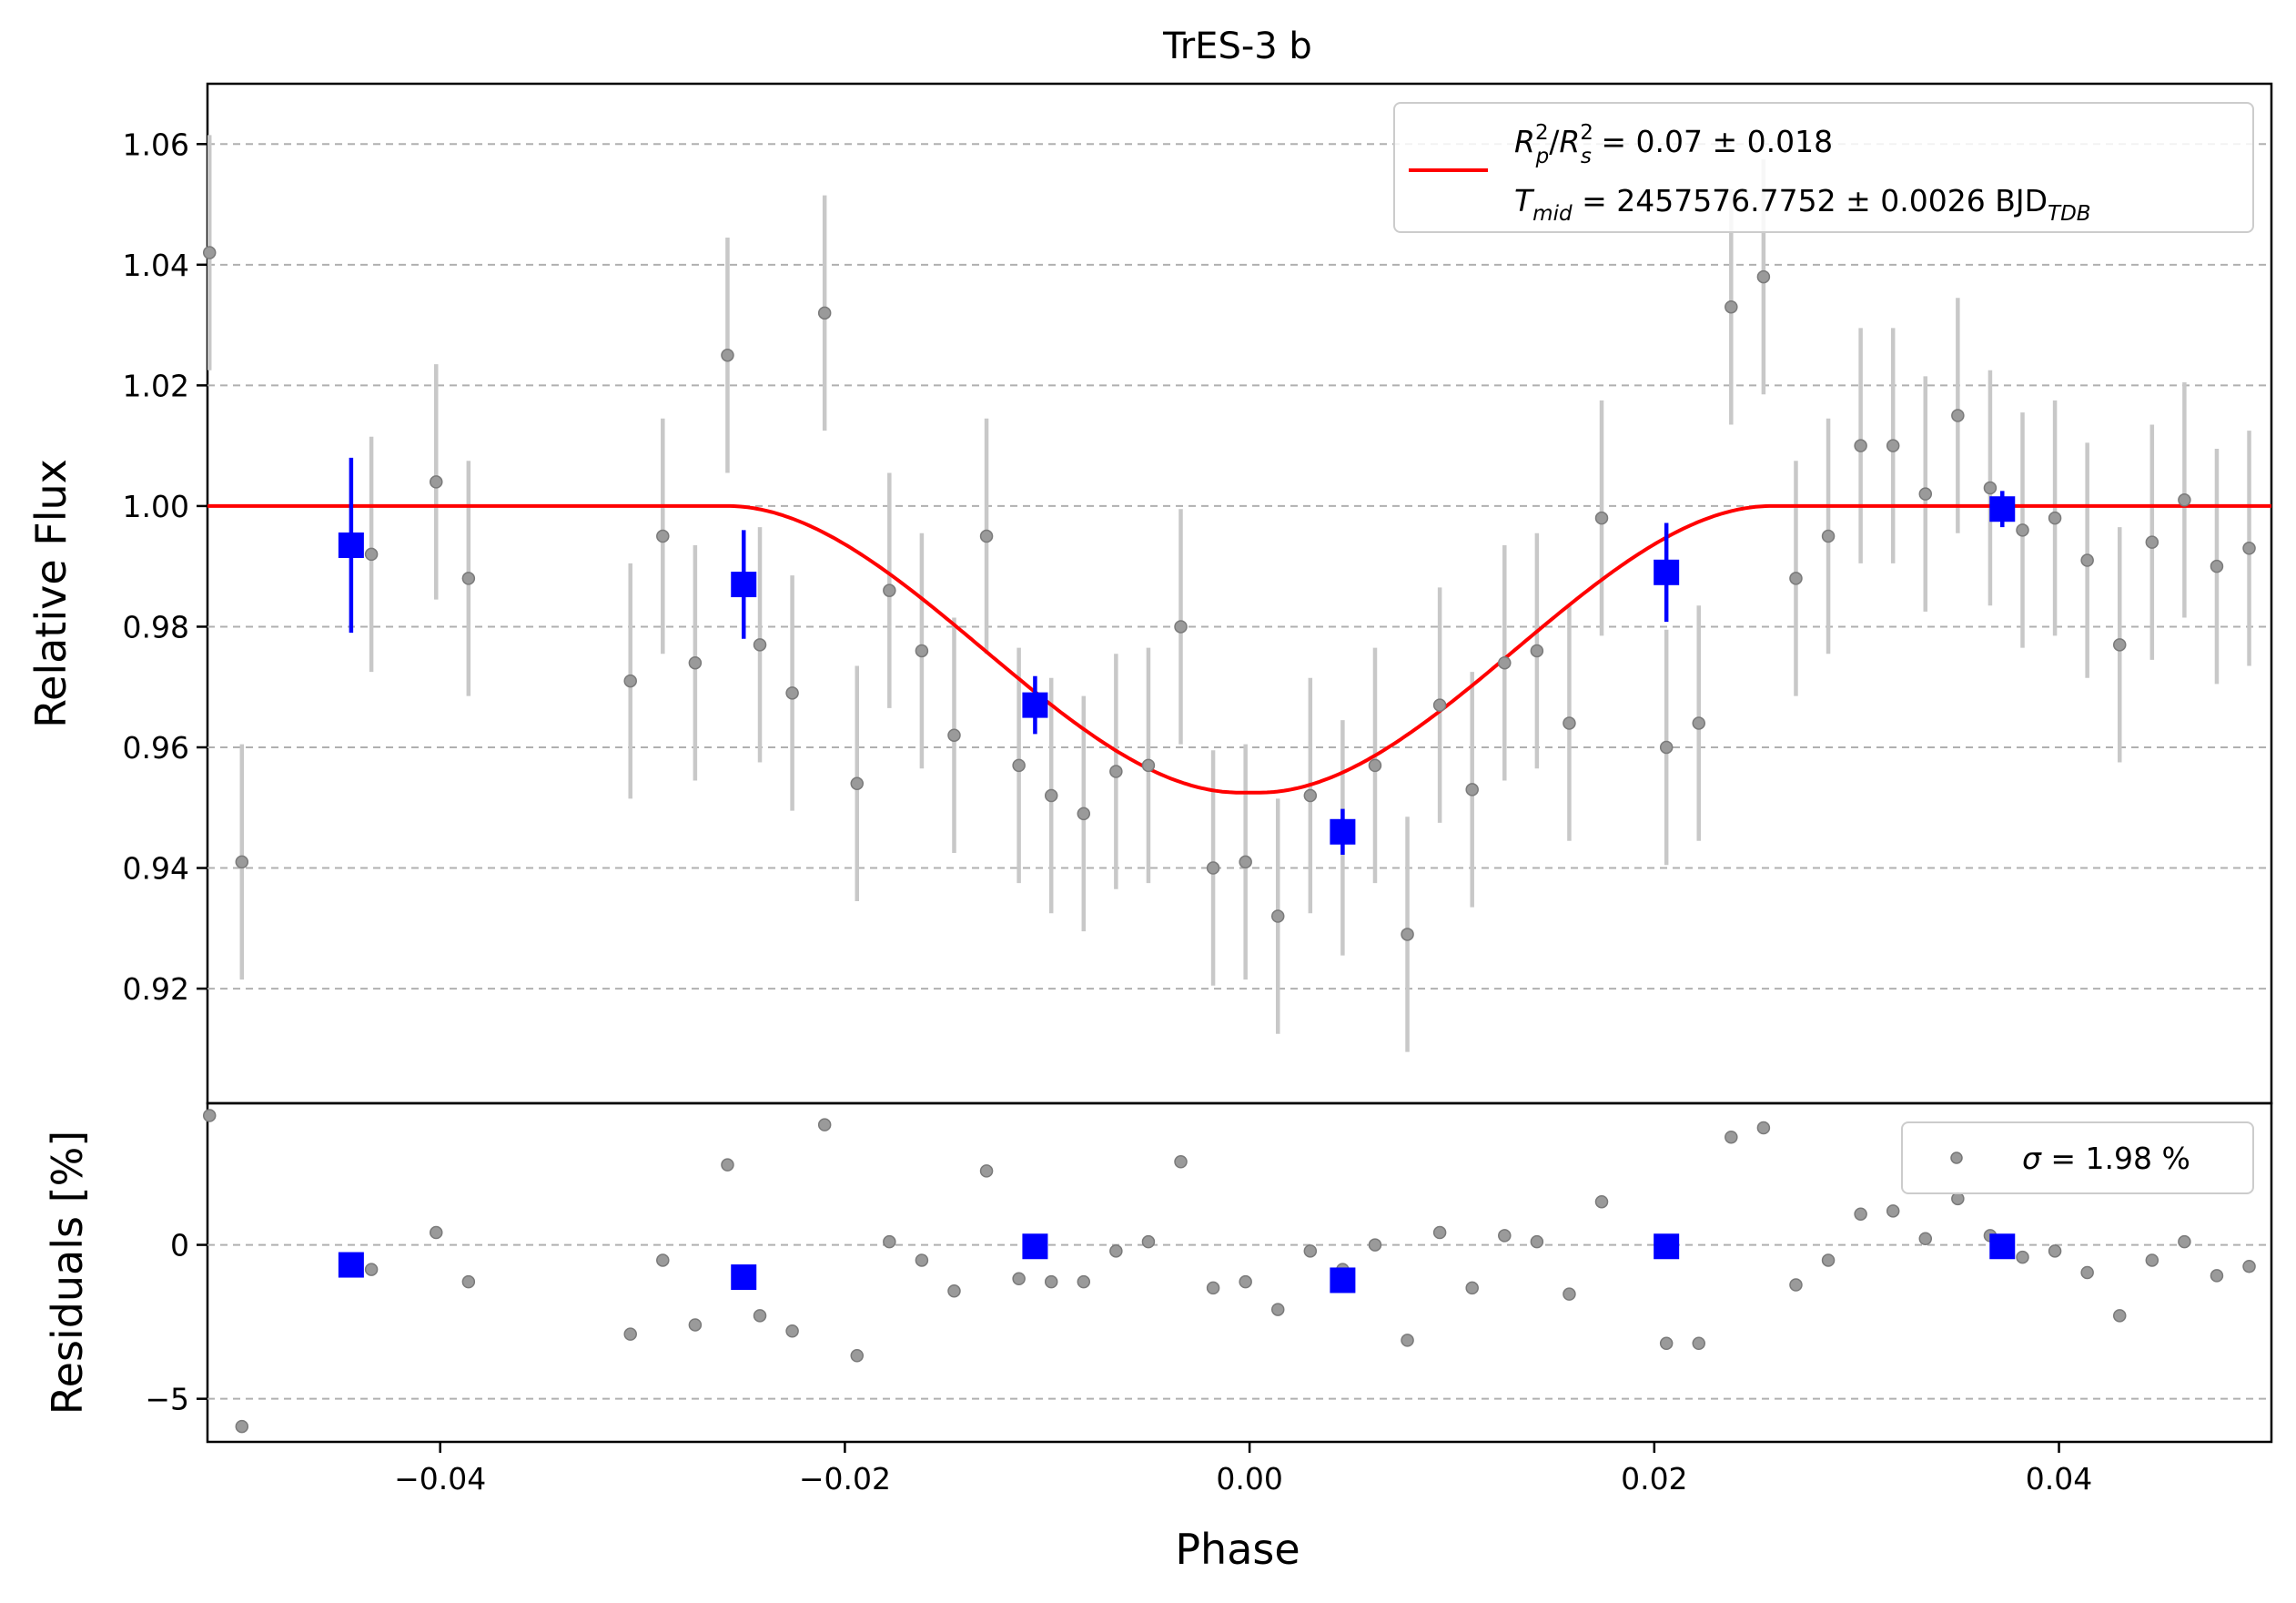 Image resolution: width=2296 pixels, height=1603 pixels. I want to click on x-tick-label: 0.02, so click(1654, 1478).